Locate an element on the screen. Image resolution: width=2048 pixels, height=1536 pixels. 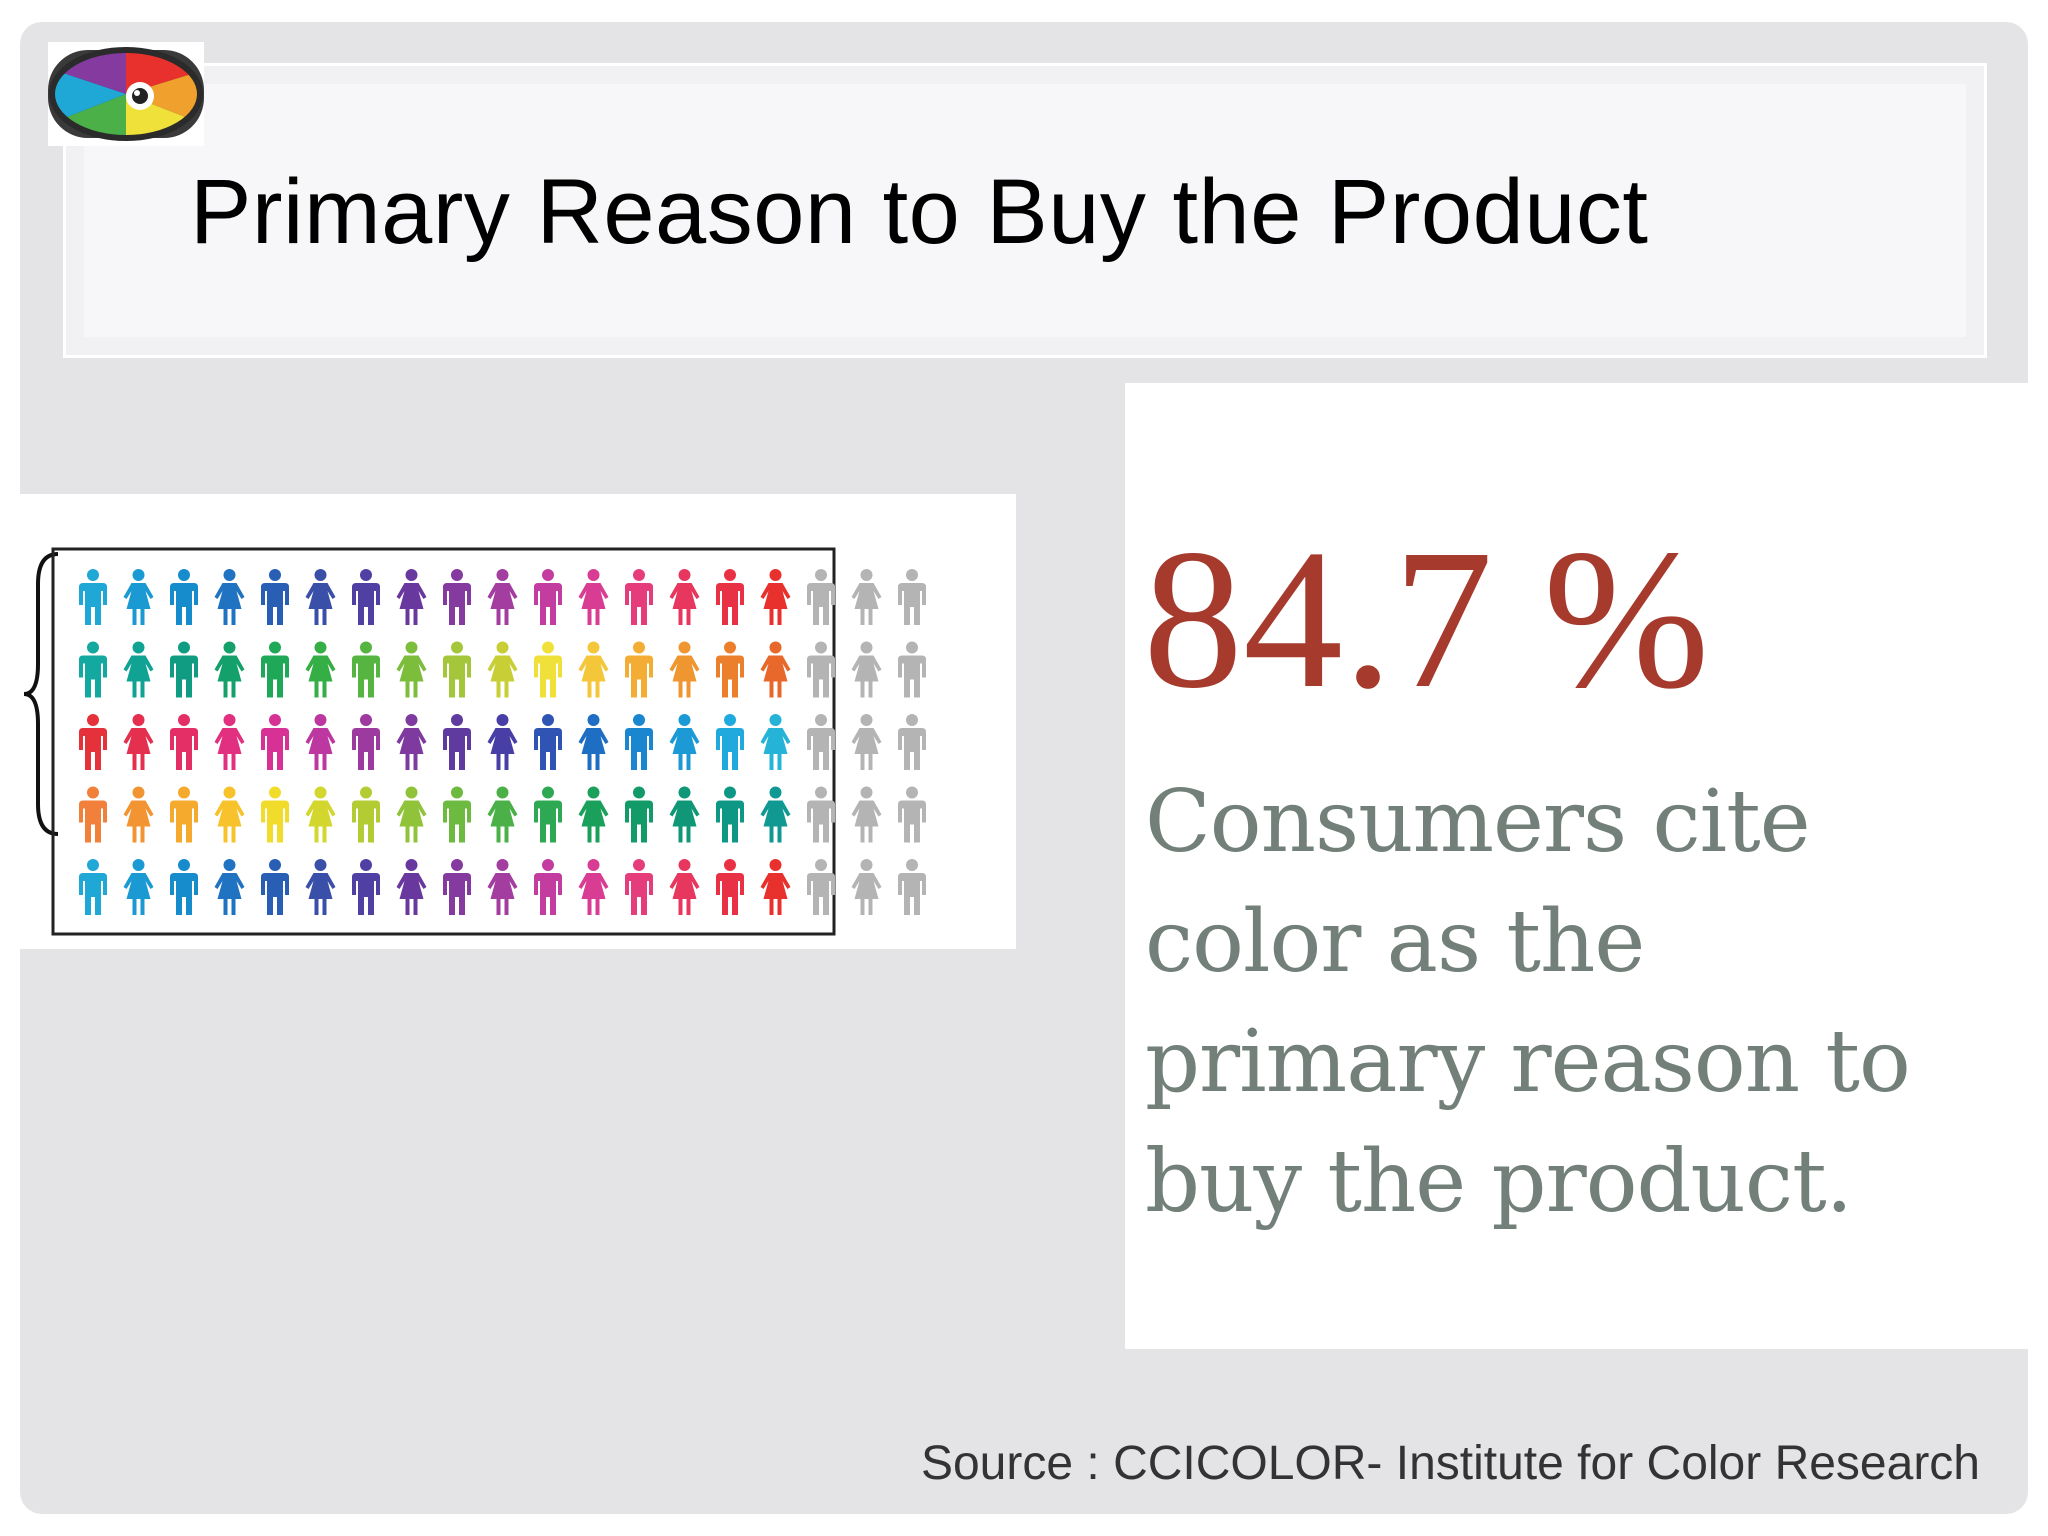
people-grid is located at coordinates (502, 742).